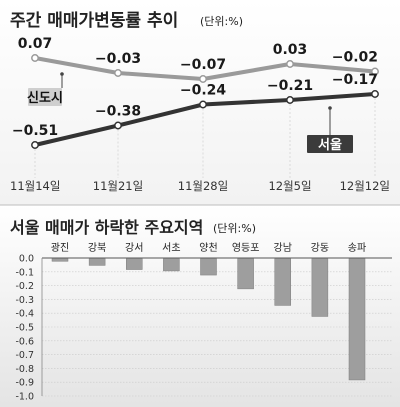 The height and width of the screenshot is (407, 400). What do you see at coordinates (24, 328) in the screenshot?
I see `y-tick-label: -0.5` at bounding box center [24, 328].